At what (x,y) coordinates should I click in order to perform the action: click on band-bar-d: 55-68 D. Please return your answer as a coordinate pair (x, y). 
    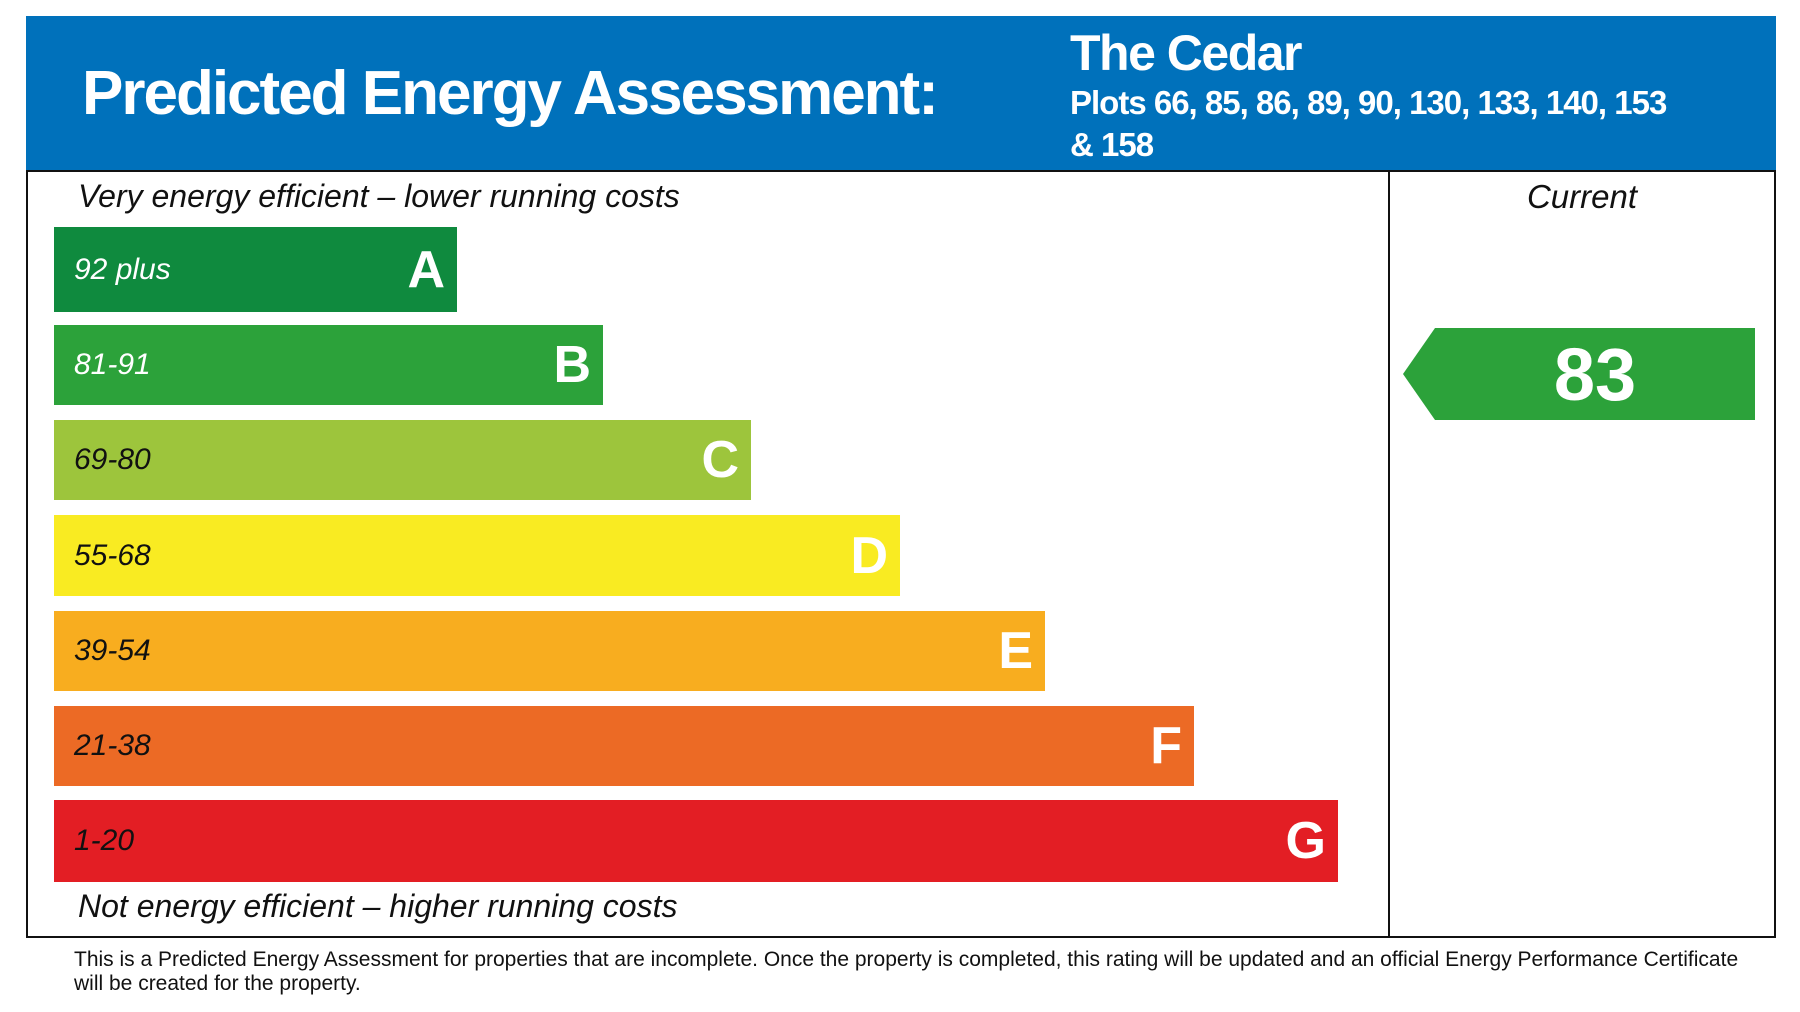
    Looking at the image, I should click on (477, 555).